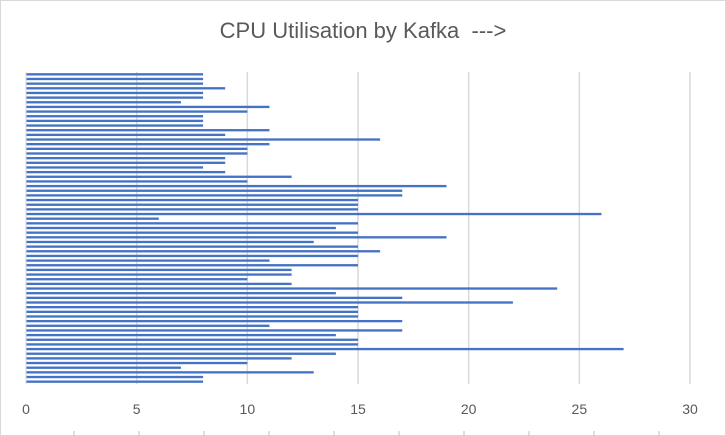 This screenshot has width=726, height=436. What do you see at coordinates (580, 409) in the screenshot?
I see `x-tick-label: 25` at bounding box center [580, 409].